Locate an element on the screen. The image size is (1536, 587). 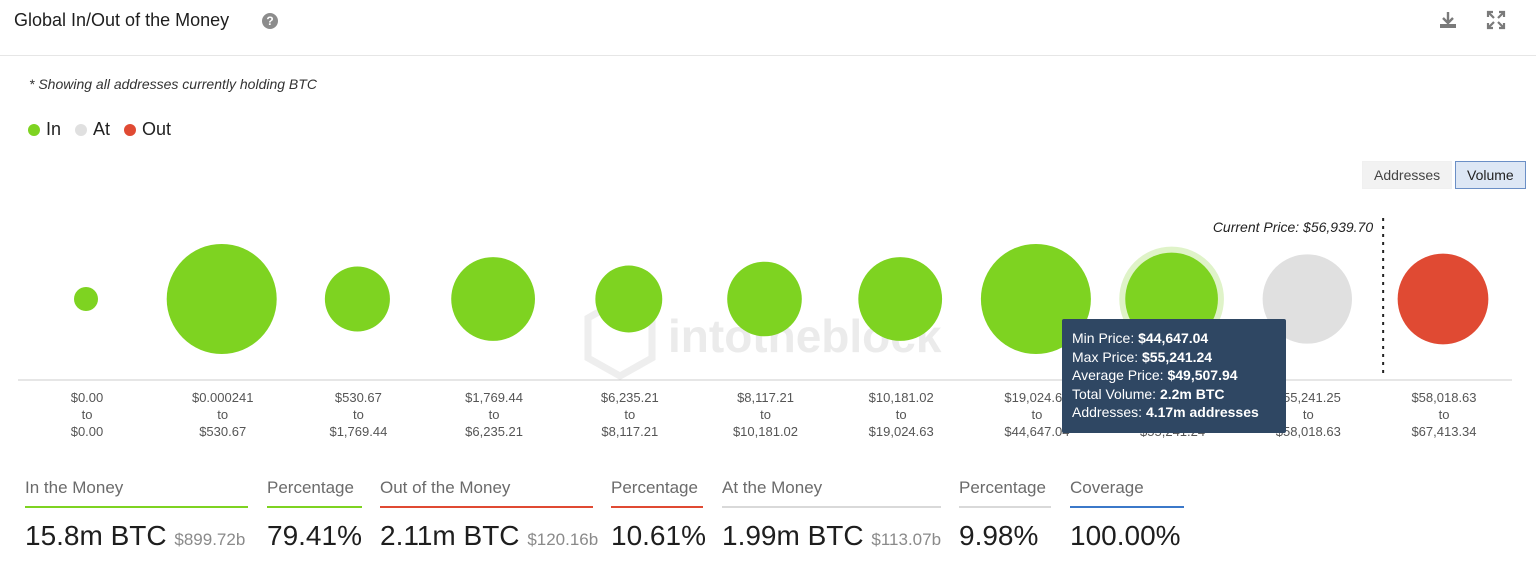
legend-item-out: Out is located at coordinates (147, 129).